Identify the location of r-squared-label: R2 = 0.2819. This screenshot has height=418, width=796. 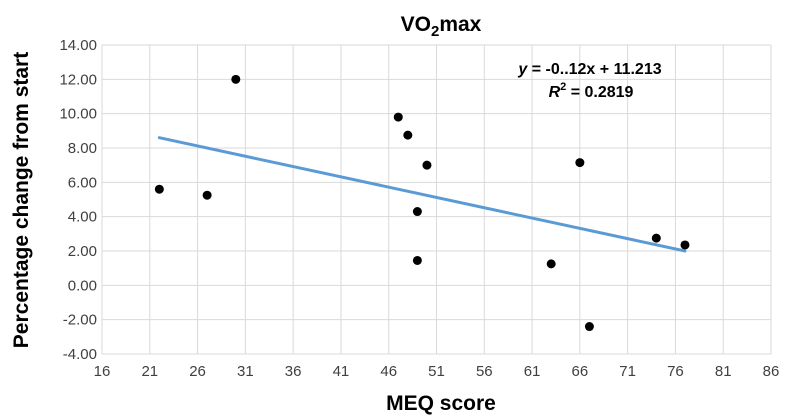
(591, 91).